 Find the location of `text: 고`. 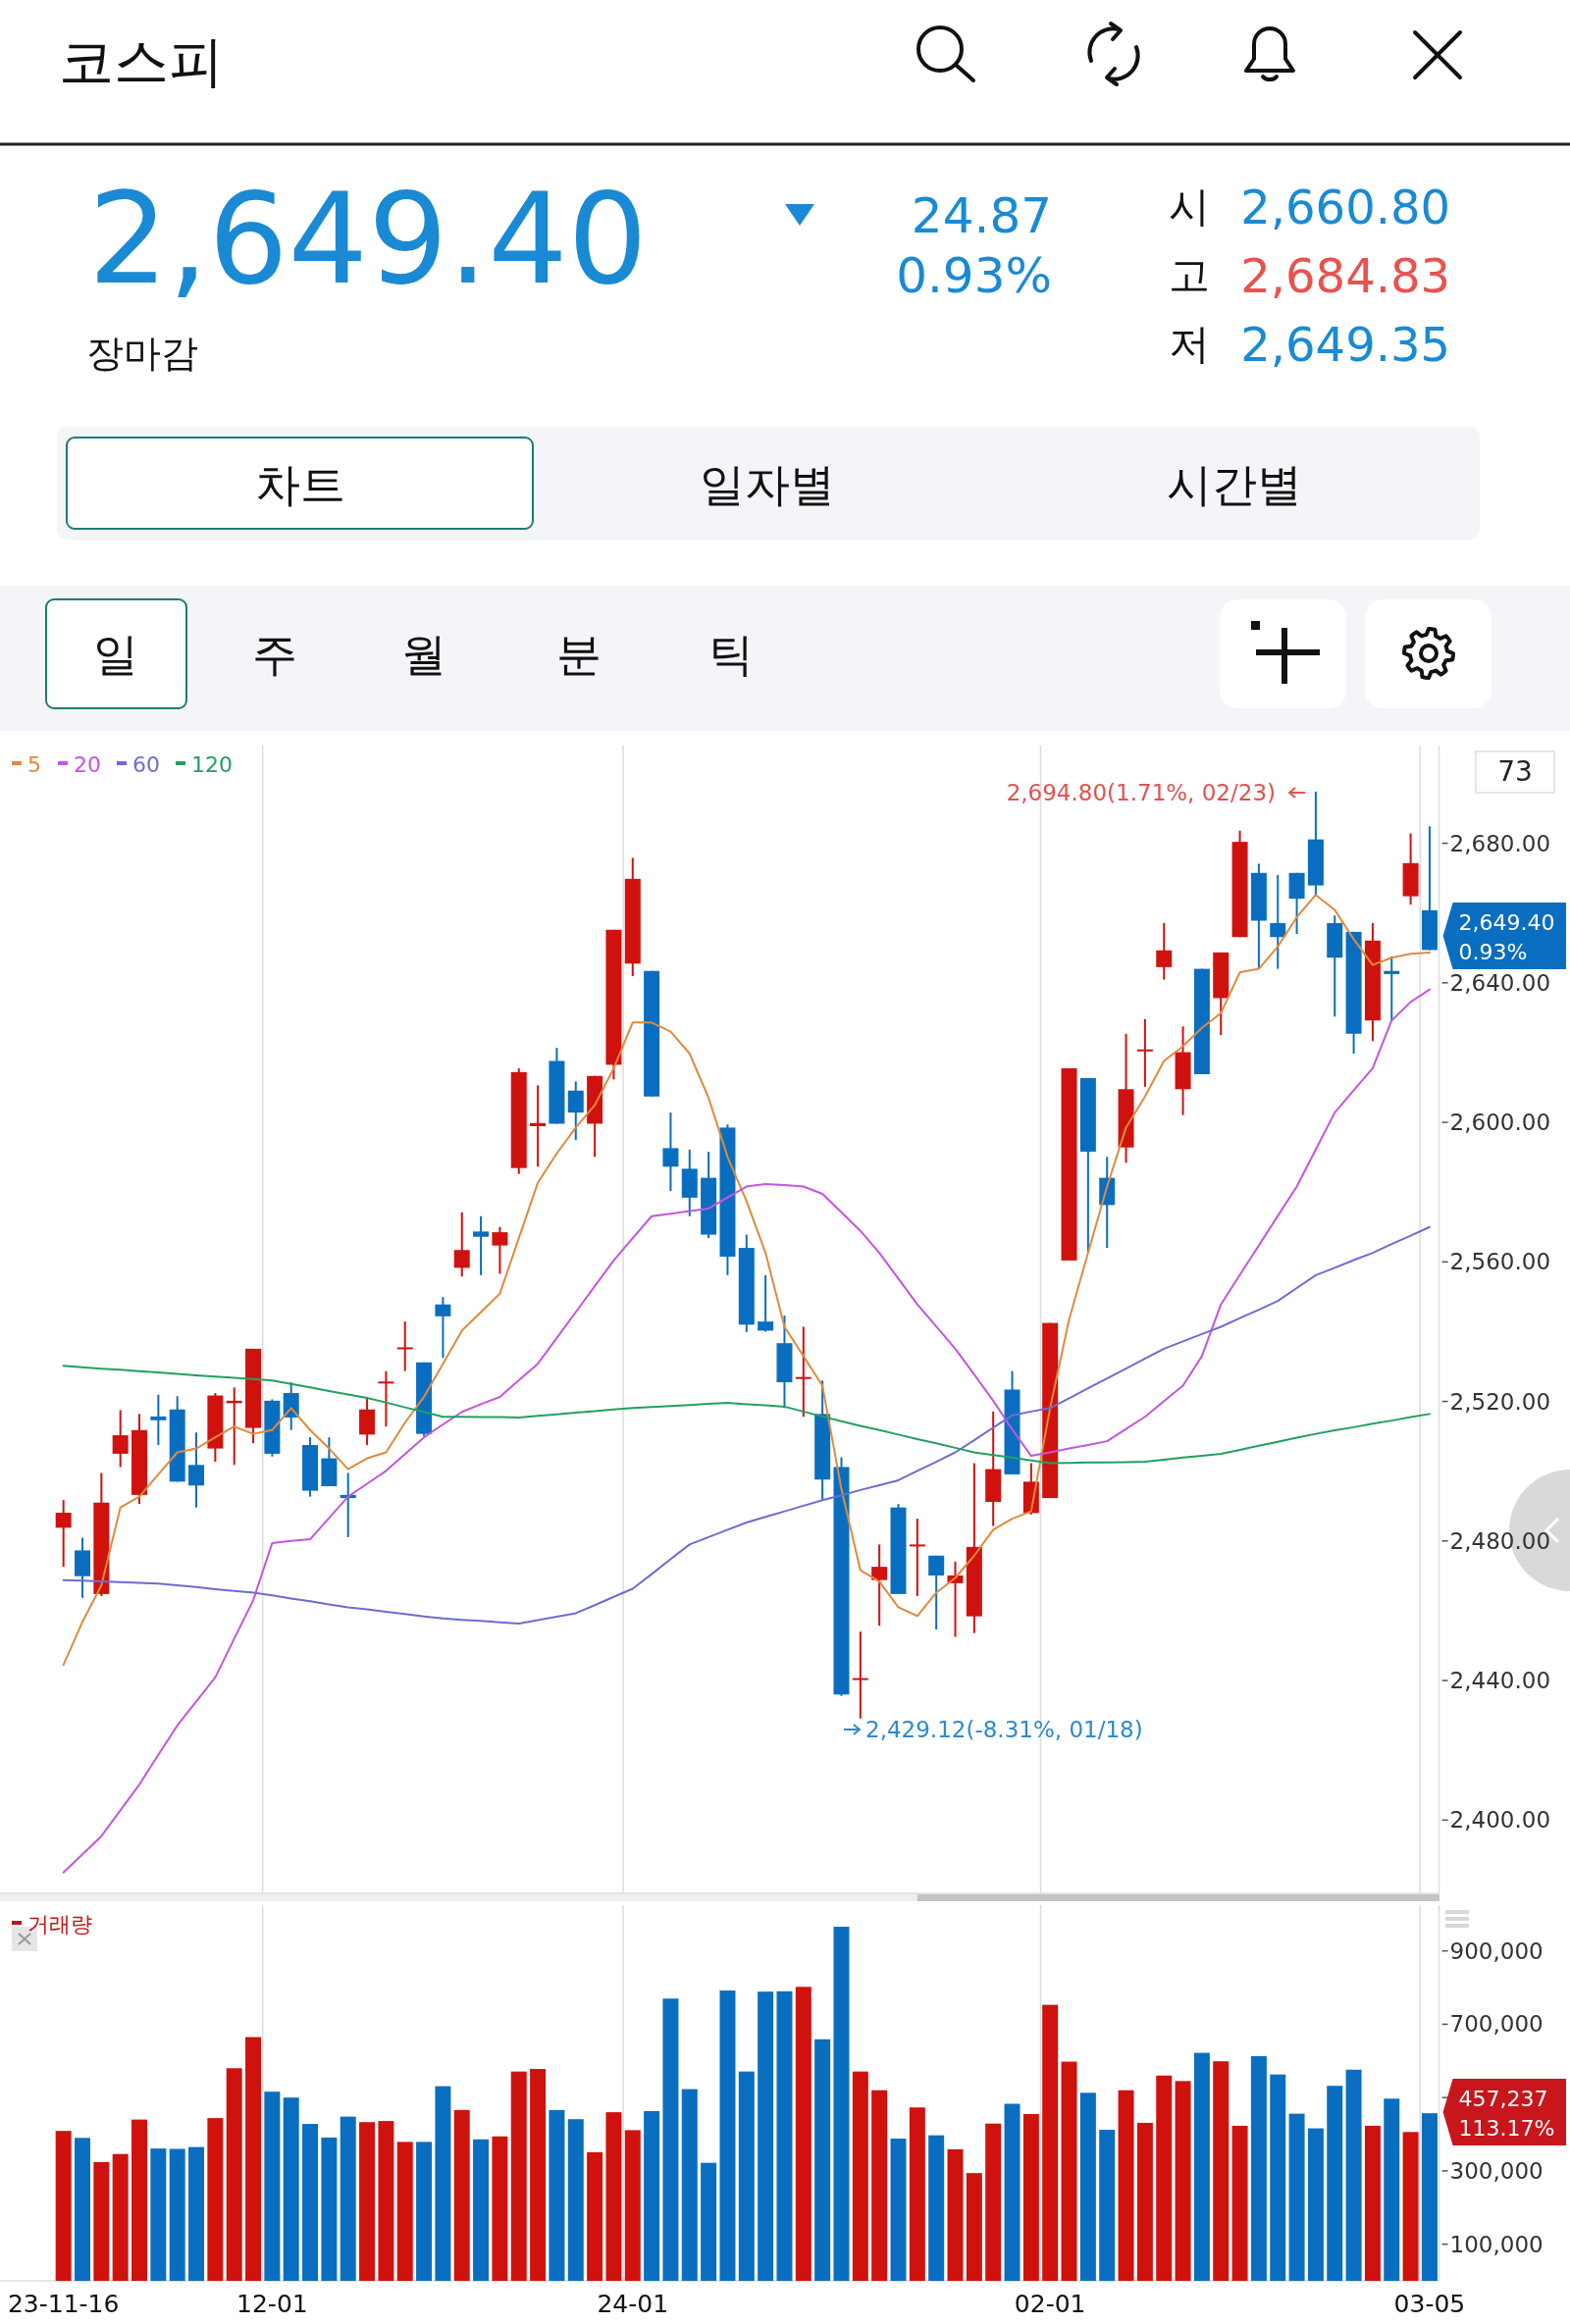

text: 고 is located at coordinates (1189, 275).